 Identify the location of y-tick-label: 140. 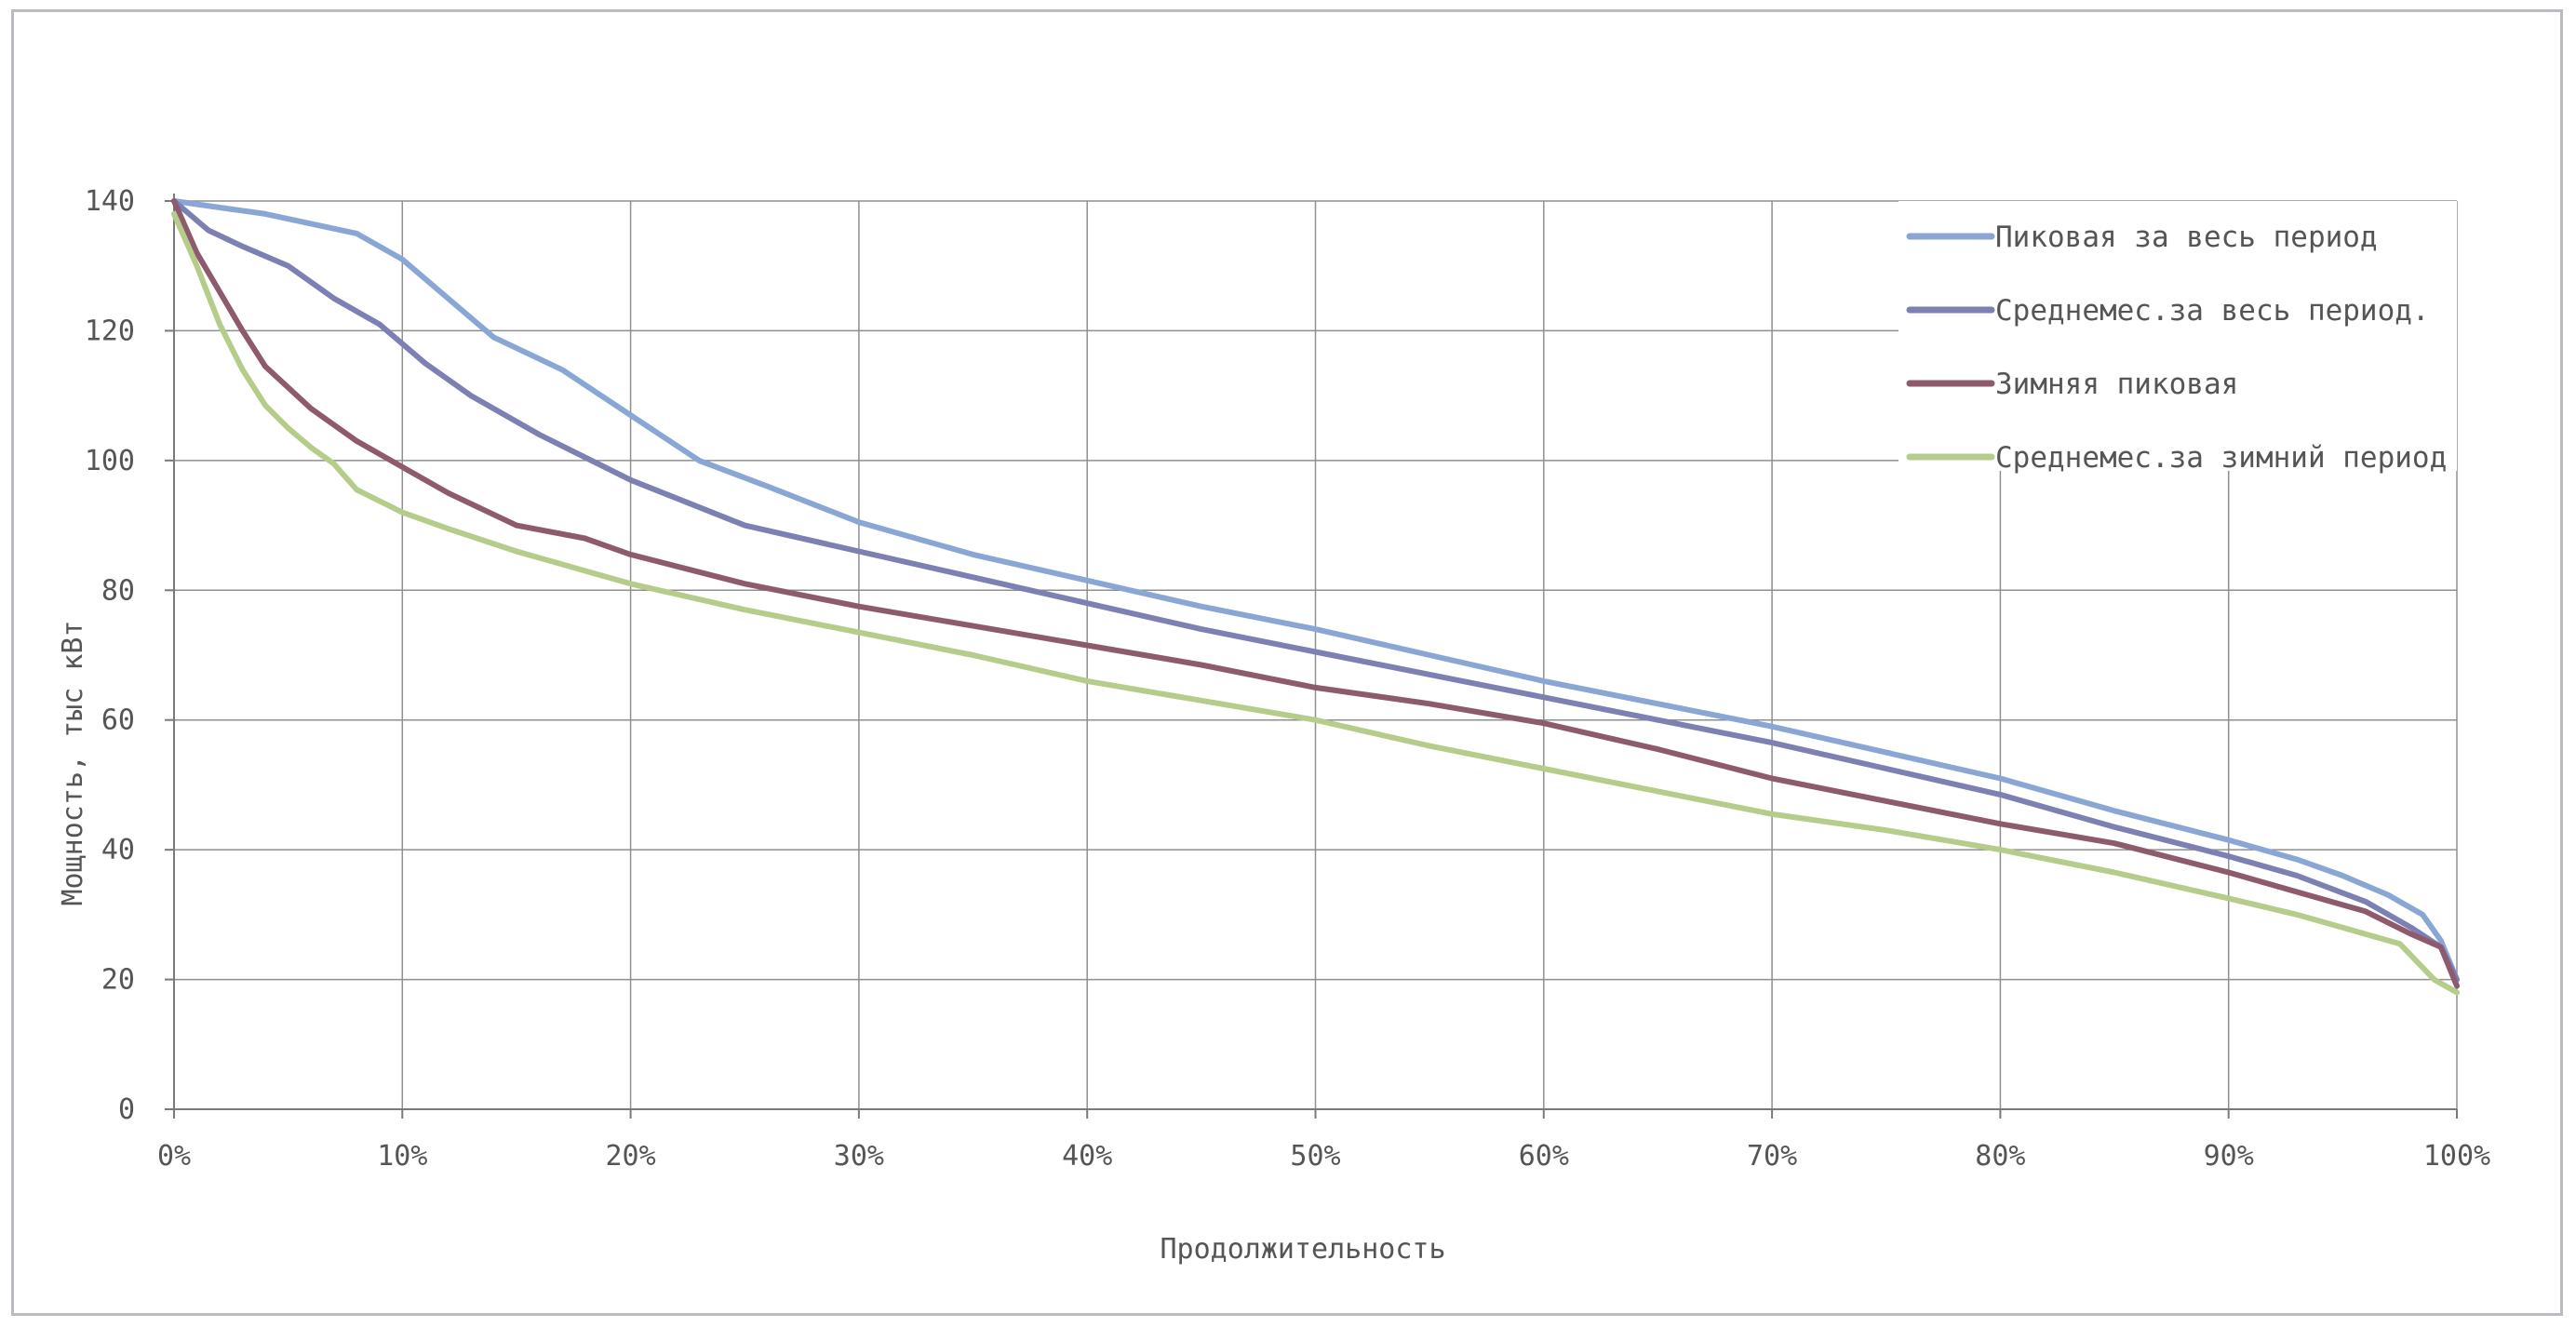
(110, 201).